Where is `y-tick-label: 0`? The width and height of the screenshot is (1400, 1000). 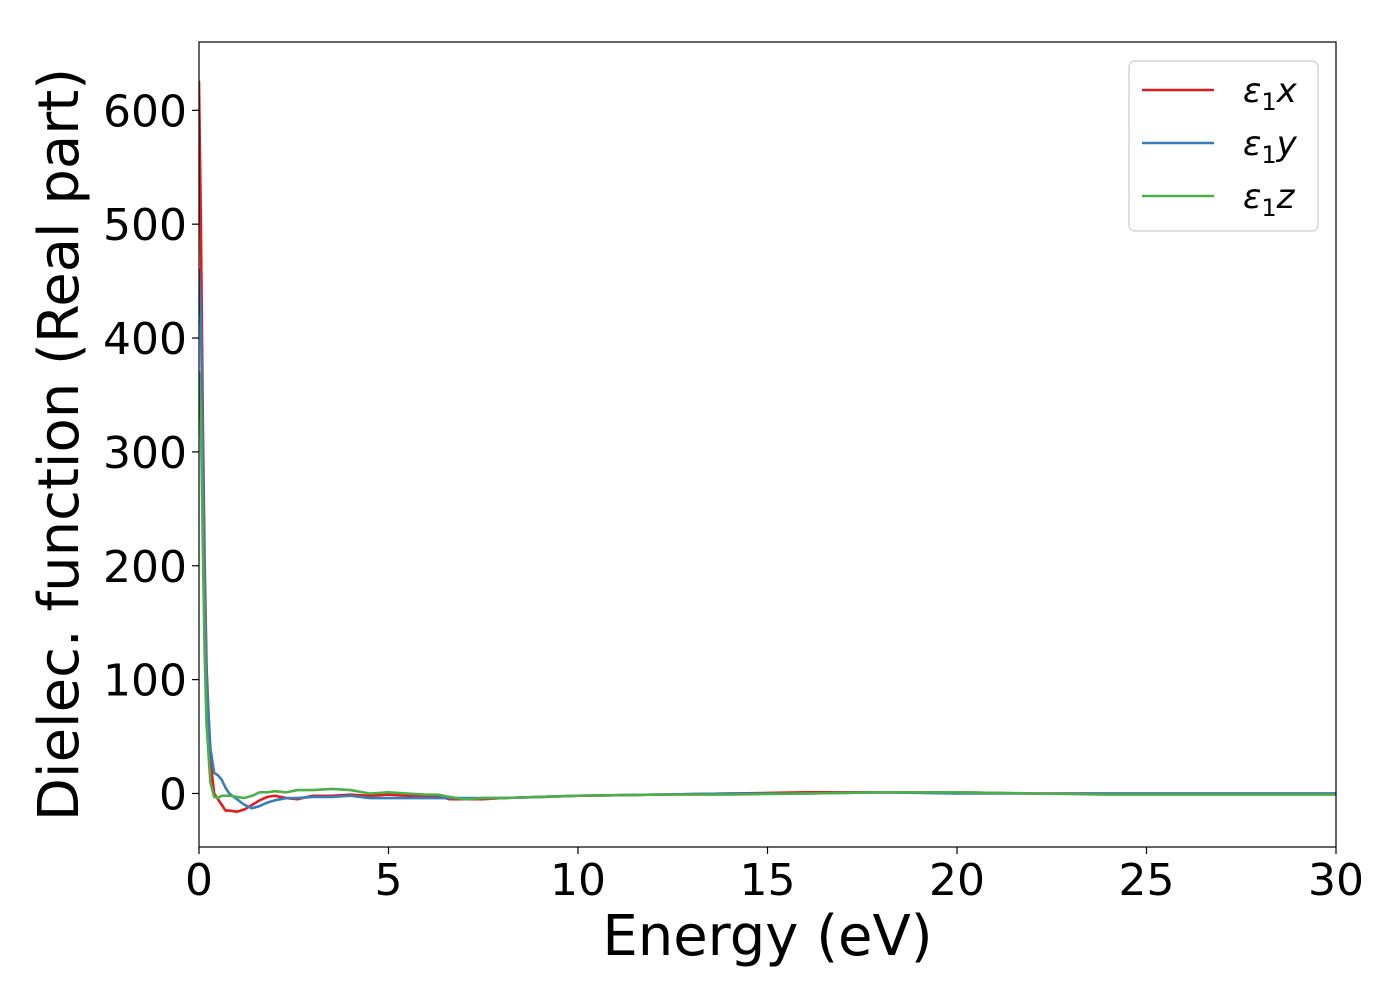 y-tick-label: 0 is located at coordinates (173, 794).